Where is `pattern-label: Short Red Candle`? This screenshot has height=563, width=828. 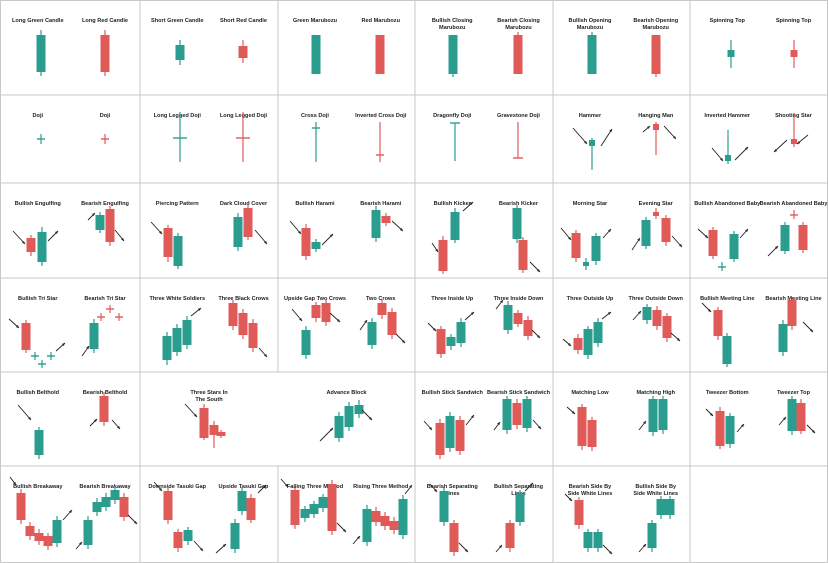
pattern-label: Short Red Candle is located at coordinates (243, 21).